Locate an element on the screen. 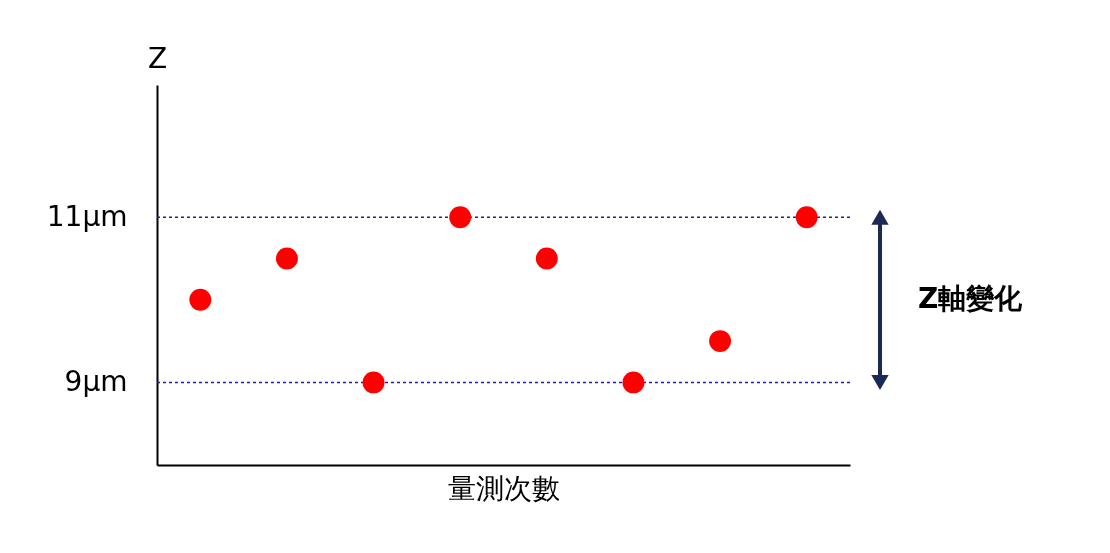  y-tick-label: 9μm is located at coordinates (96, 381).